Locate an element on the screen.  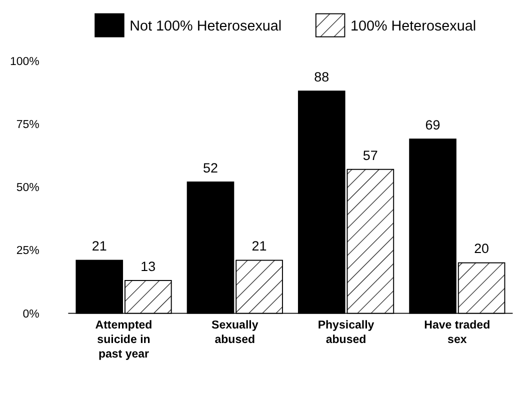
data-label: 13 is located at coordinates (148, 266).